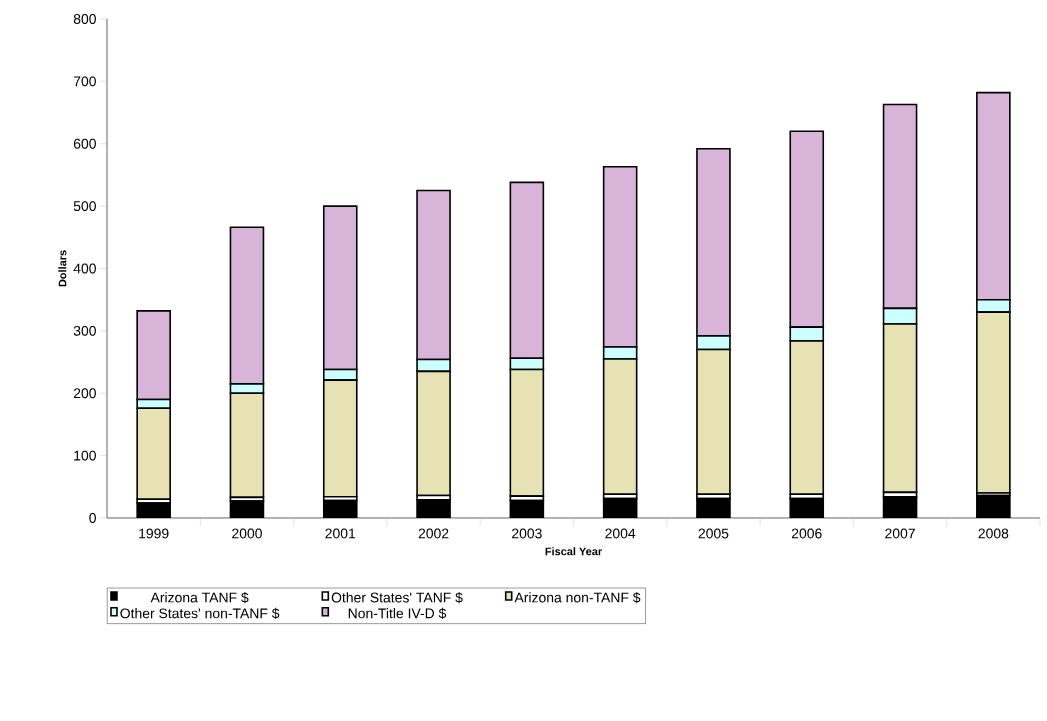  I want to click on y-tick-label: 200, so click(84, 393).